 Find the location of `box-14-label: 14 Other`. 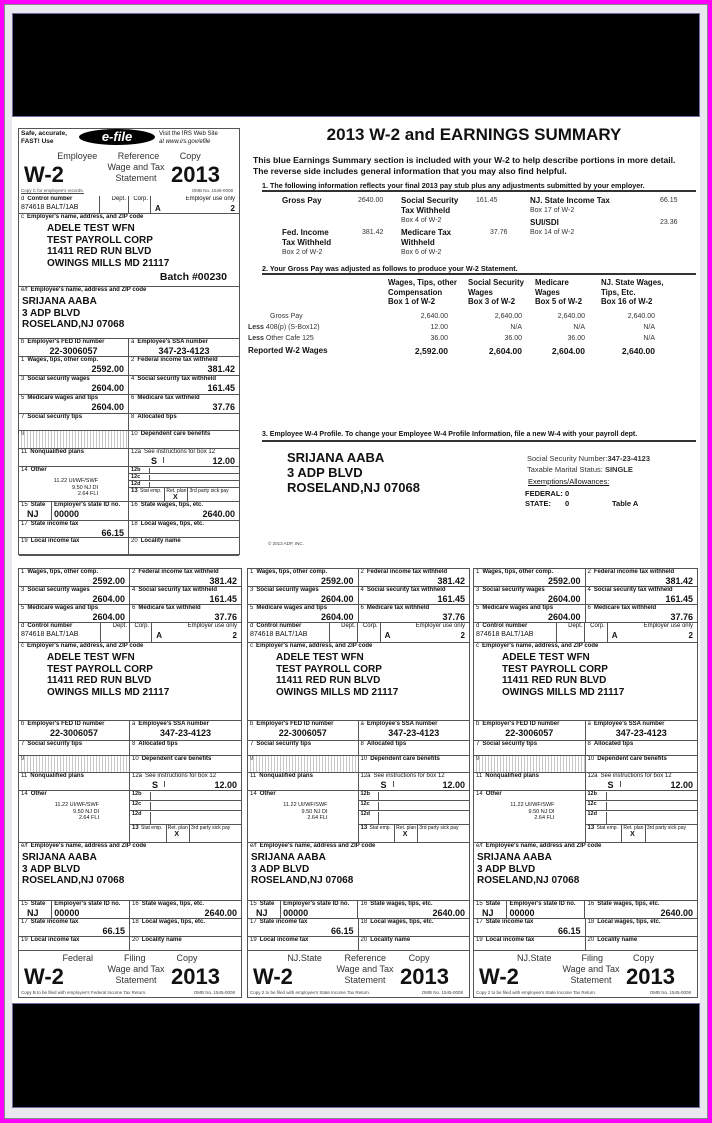

box-14-label: 14 Other is located at coordinates (489, 794).